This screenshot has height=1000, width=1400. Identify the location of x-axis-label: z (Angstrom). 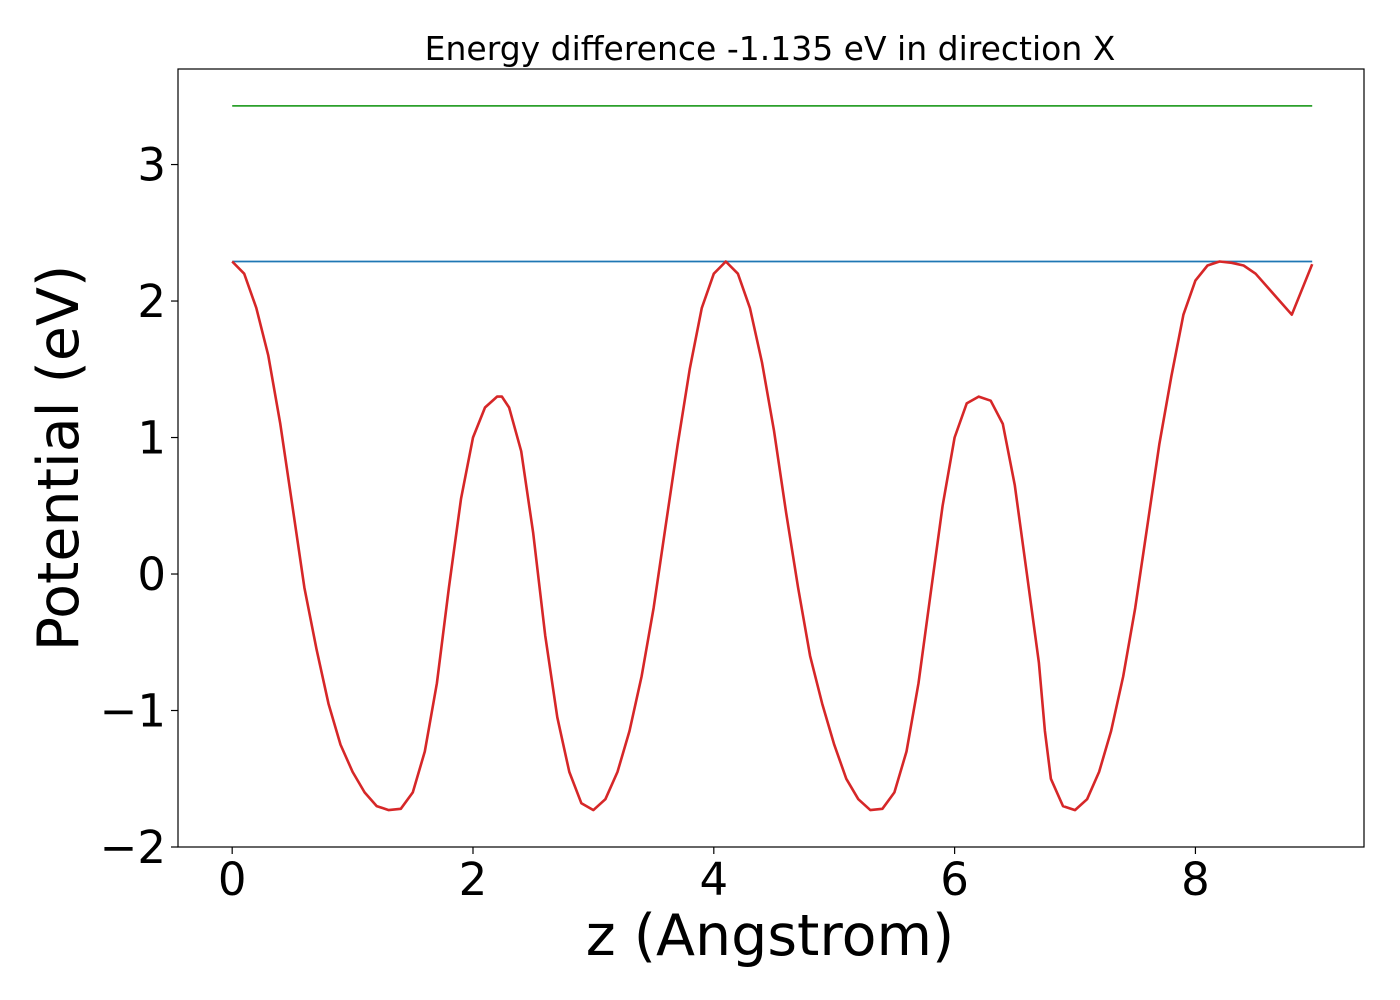
(770, 936).